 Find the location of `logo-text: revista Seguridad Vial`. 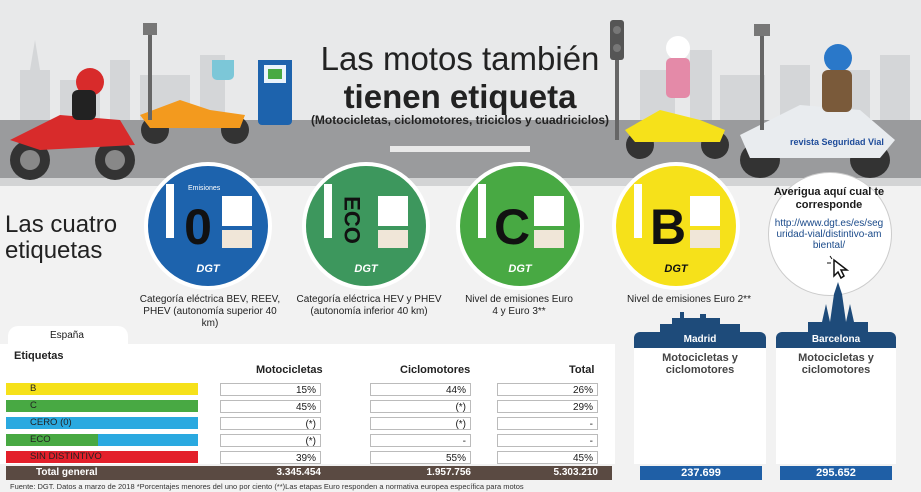

logo-text: revista Seguridad Vial is located at coordinates (837, 142).